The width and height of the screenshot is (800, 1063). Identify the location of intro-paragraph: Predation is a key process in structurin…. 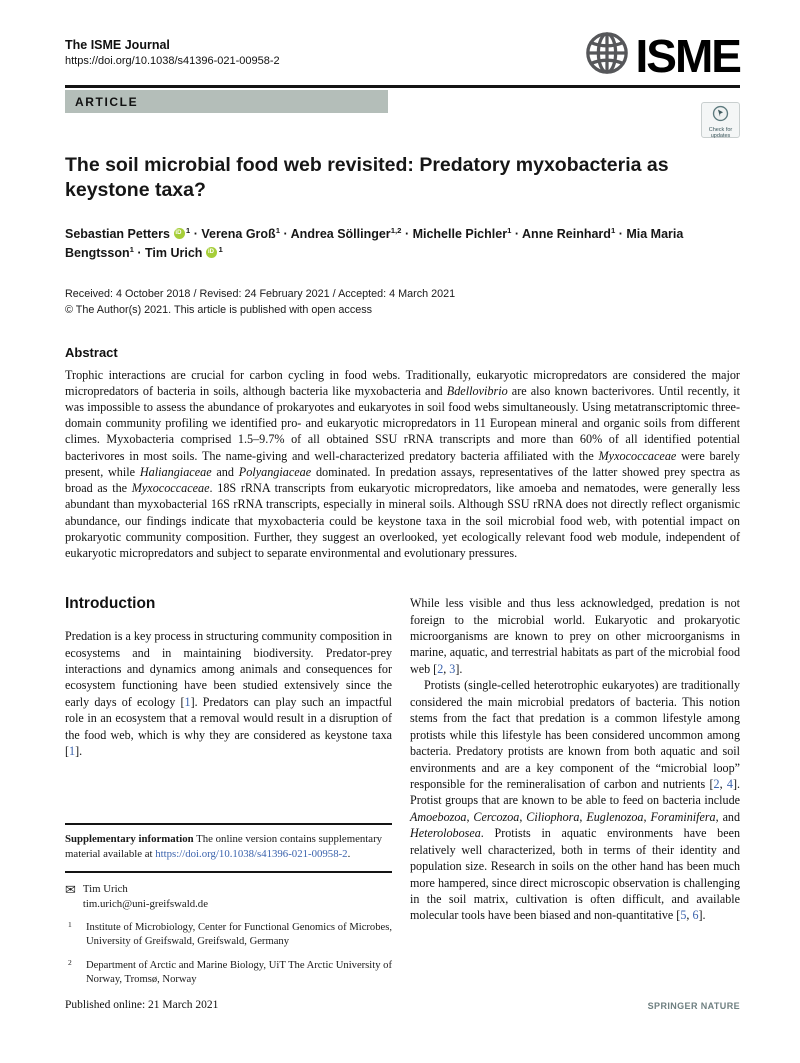
(228, 694).